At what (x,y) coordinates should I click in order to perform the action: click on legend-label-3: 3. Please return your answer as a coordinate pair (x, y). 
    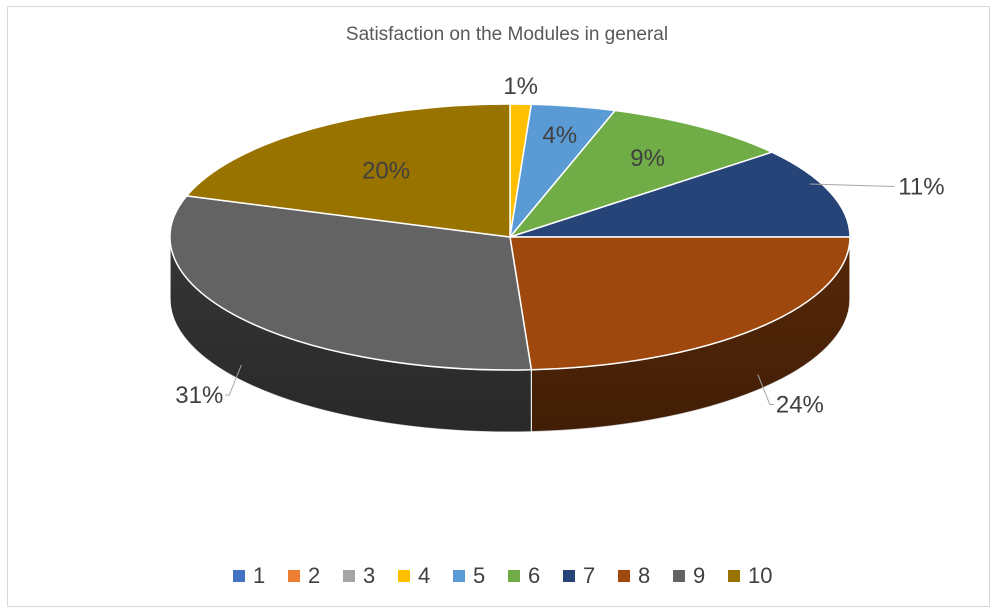
    Looking at the image, I should click on (369, 575).